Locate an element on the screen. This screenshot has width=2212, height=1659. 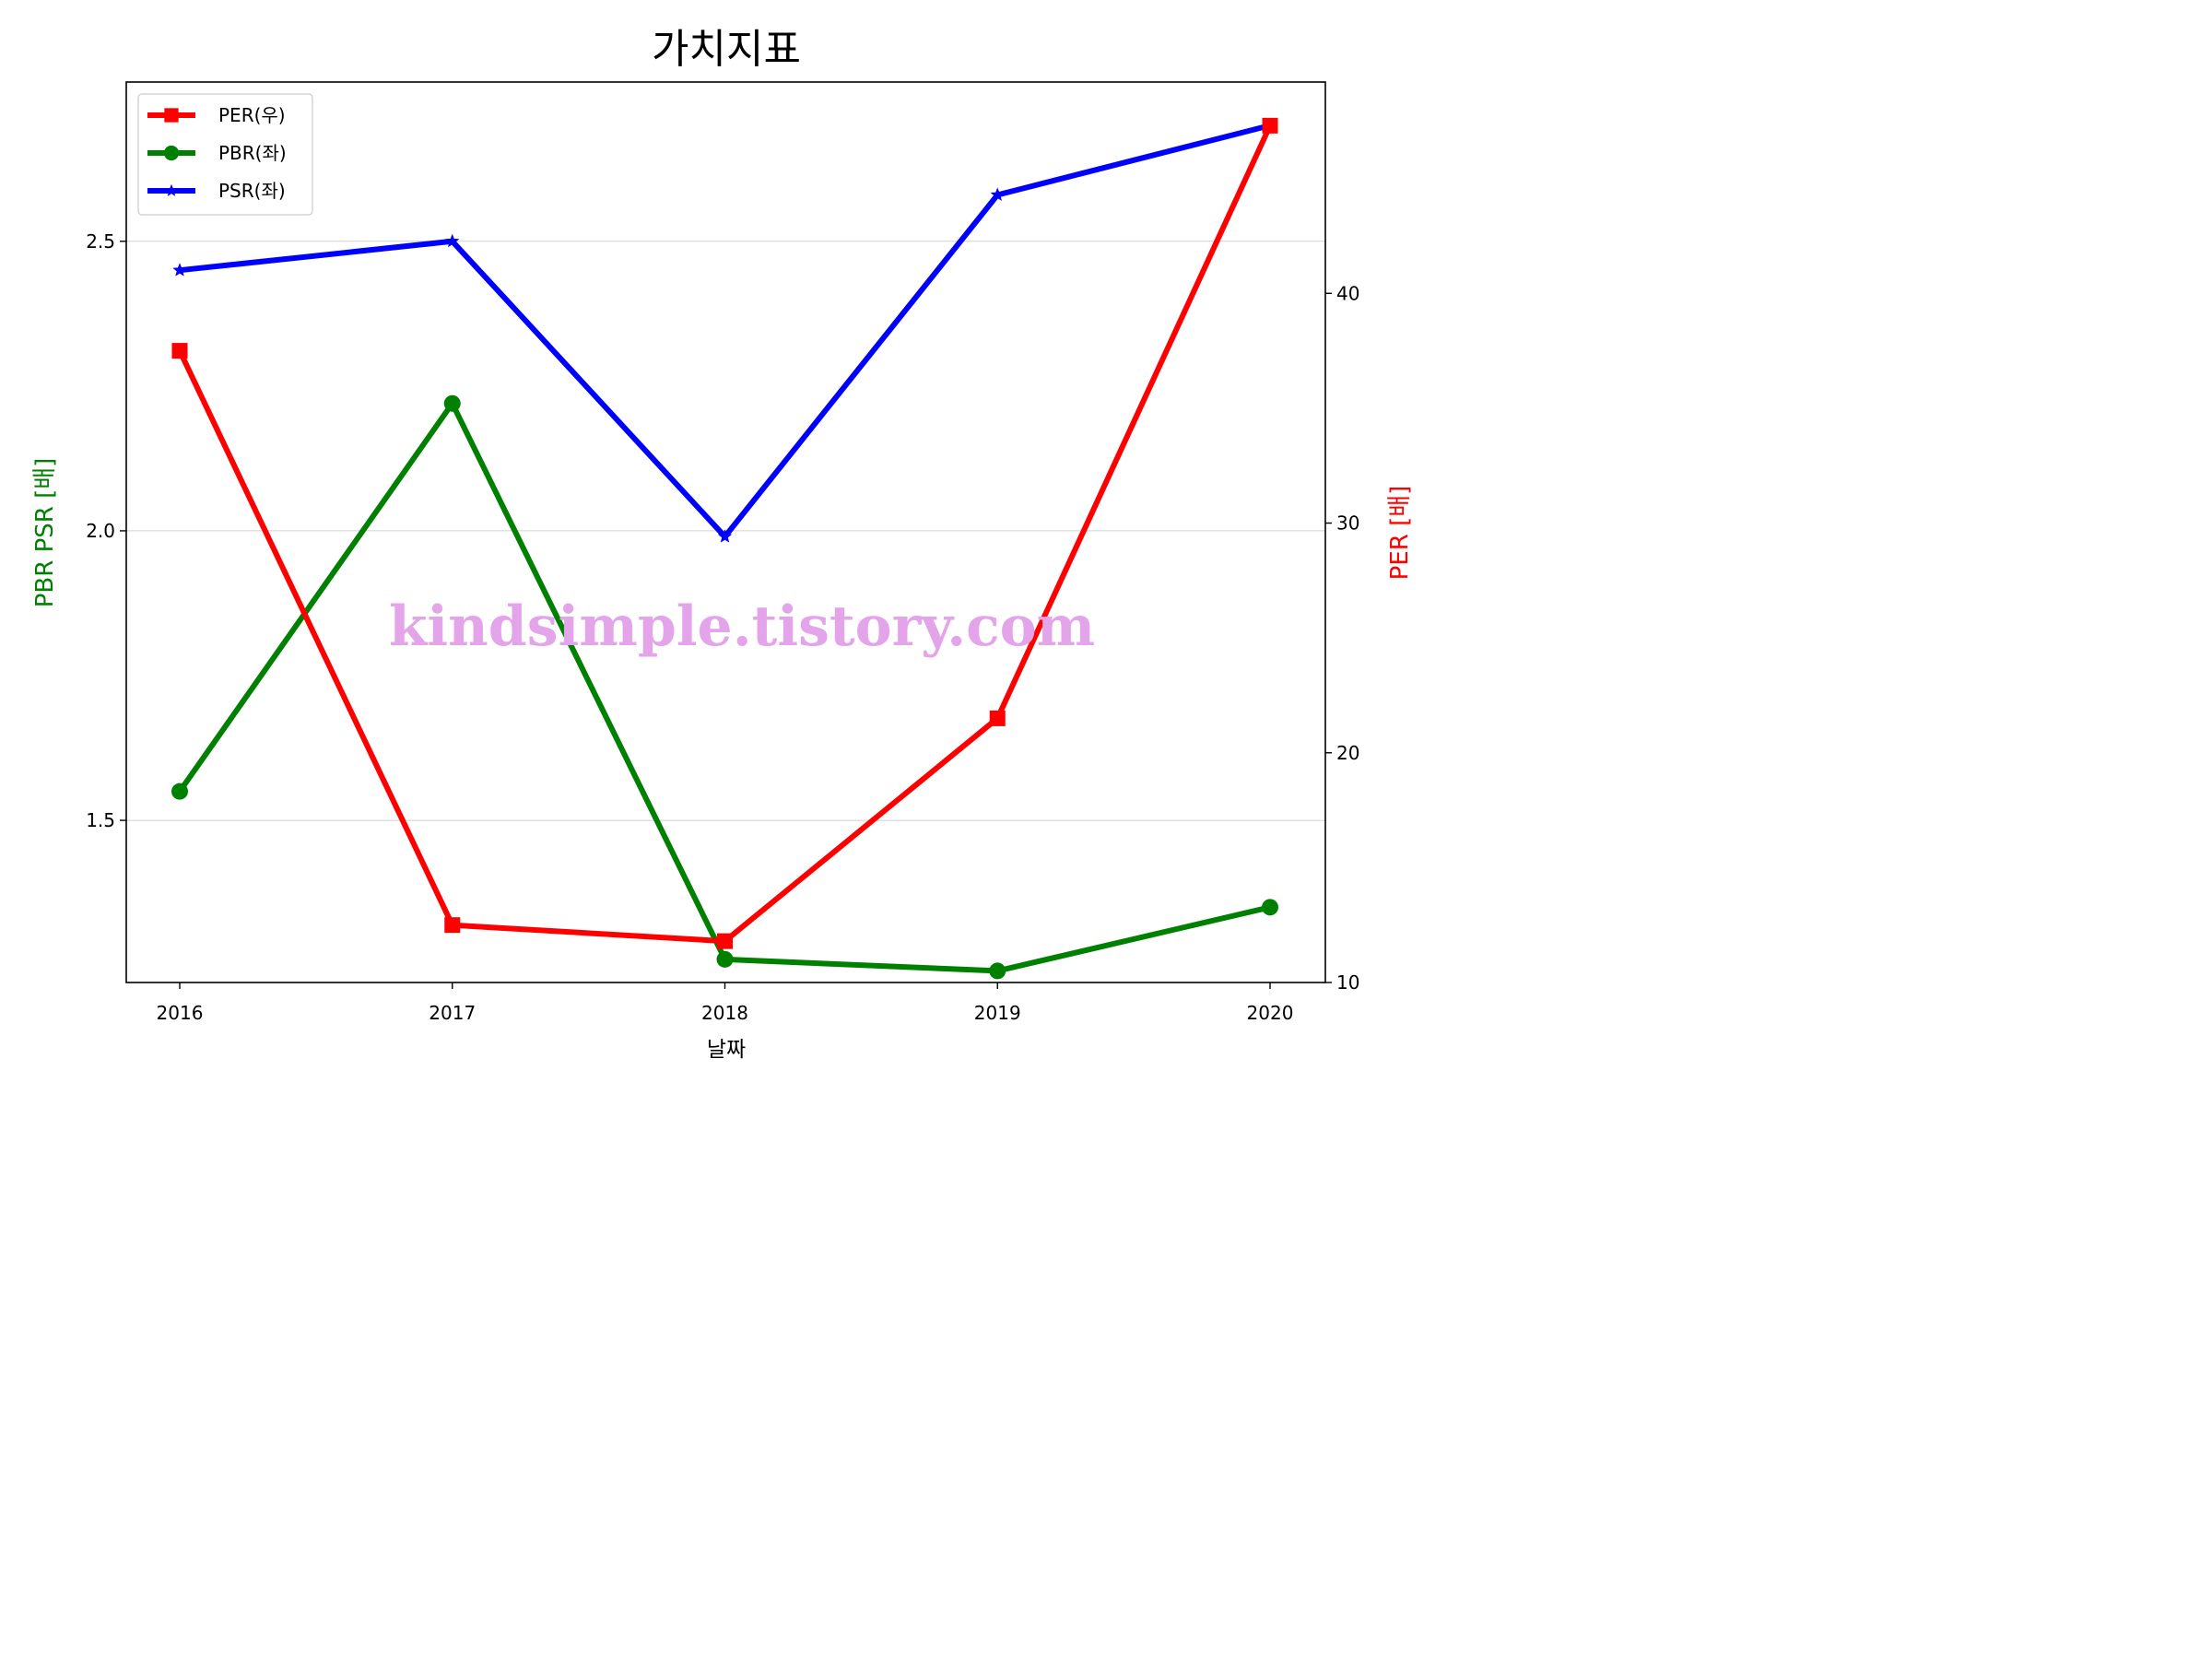
right-y-tick-label: 10 is located at coordinates (1347, 982).